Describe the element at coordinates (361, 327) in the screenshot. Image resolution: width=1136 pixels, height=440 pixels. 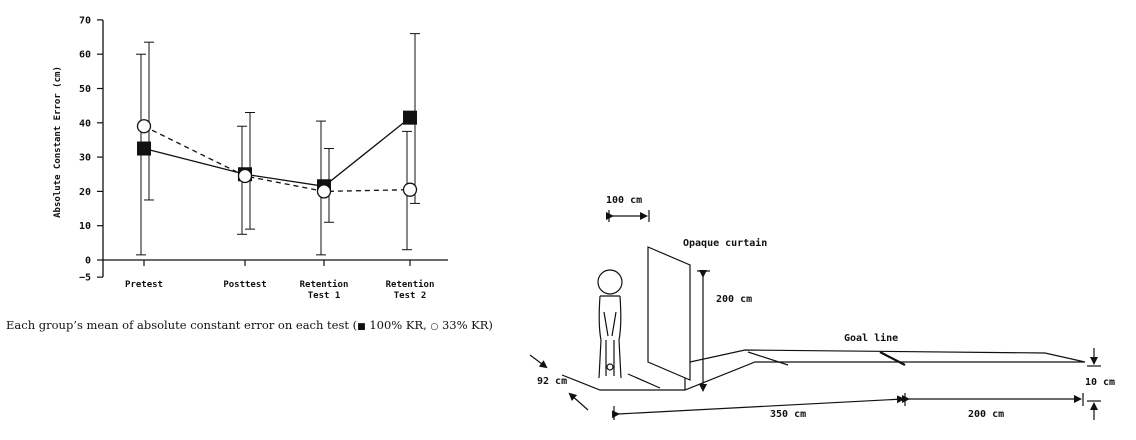
I see `filled-square-marker: ■` at that location.